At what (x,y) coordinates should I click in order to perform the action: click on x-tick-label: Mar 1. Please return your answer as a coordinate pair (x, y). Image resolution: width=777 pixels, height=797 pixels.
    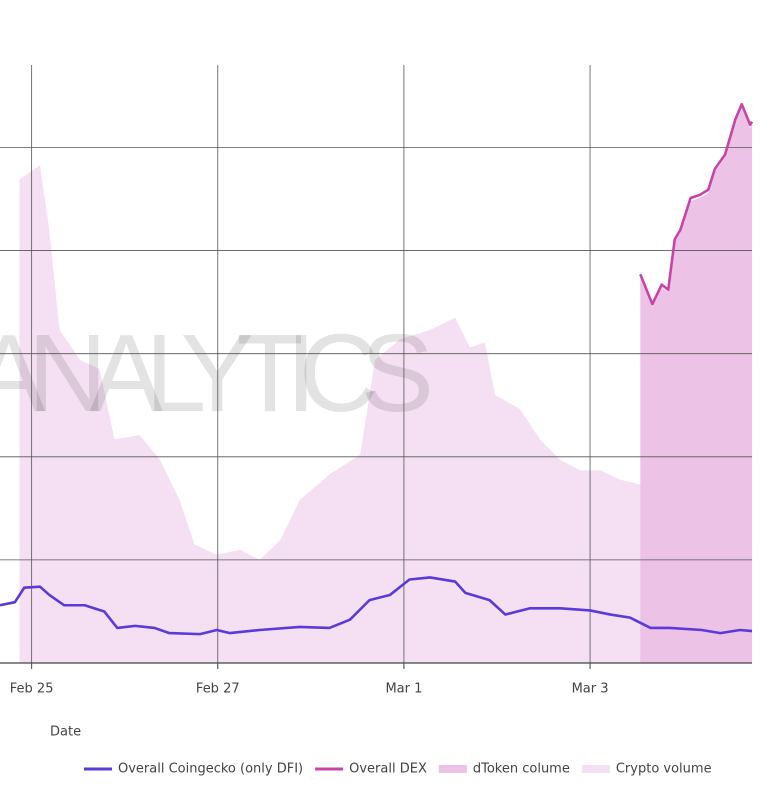
    Looking at the image, I should click on (403, 689).